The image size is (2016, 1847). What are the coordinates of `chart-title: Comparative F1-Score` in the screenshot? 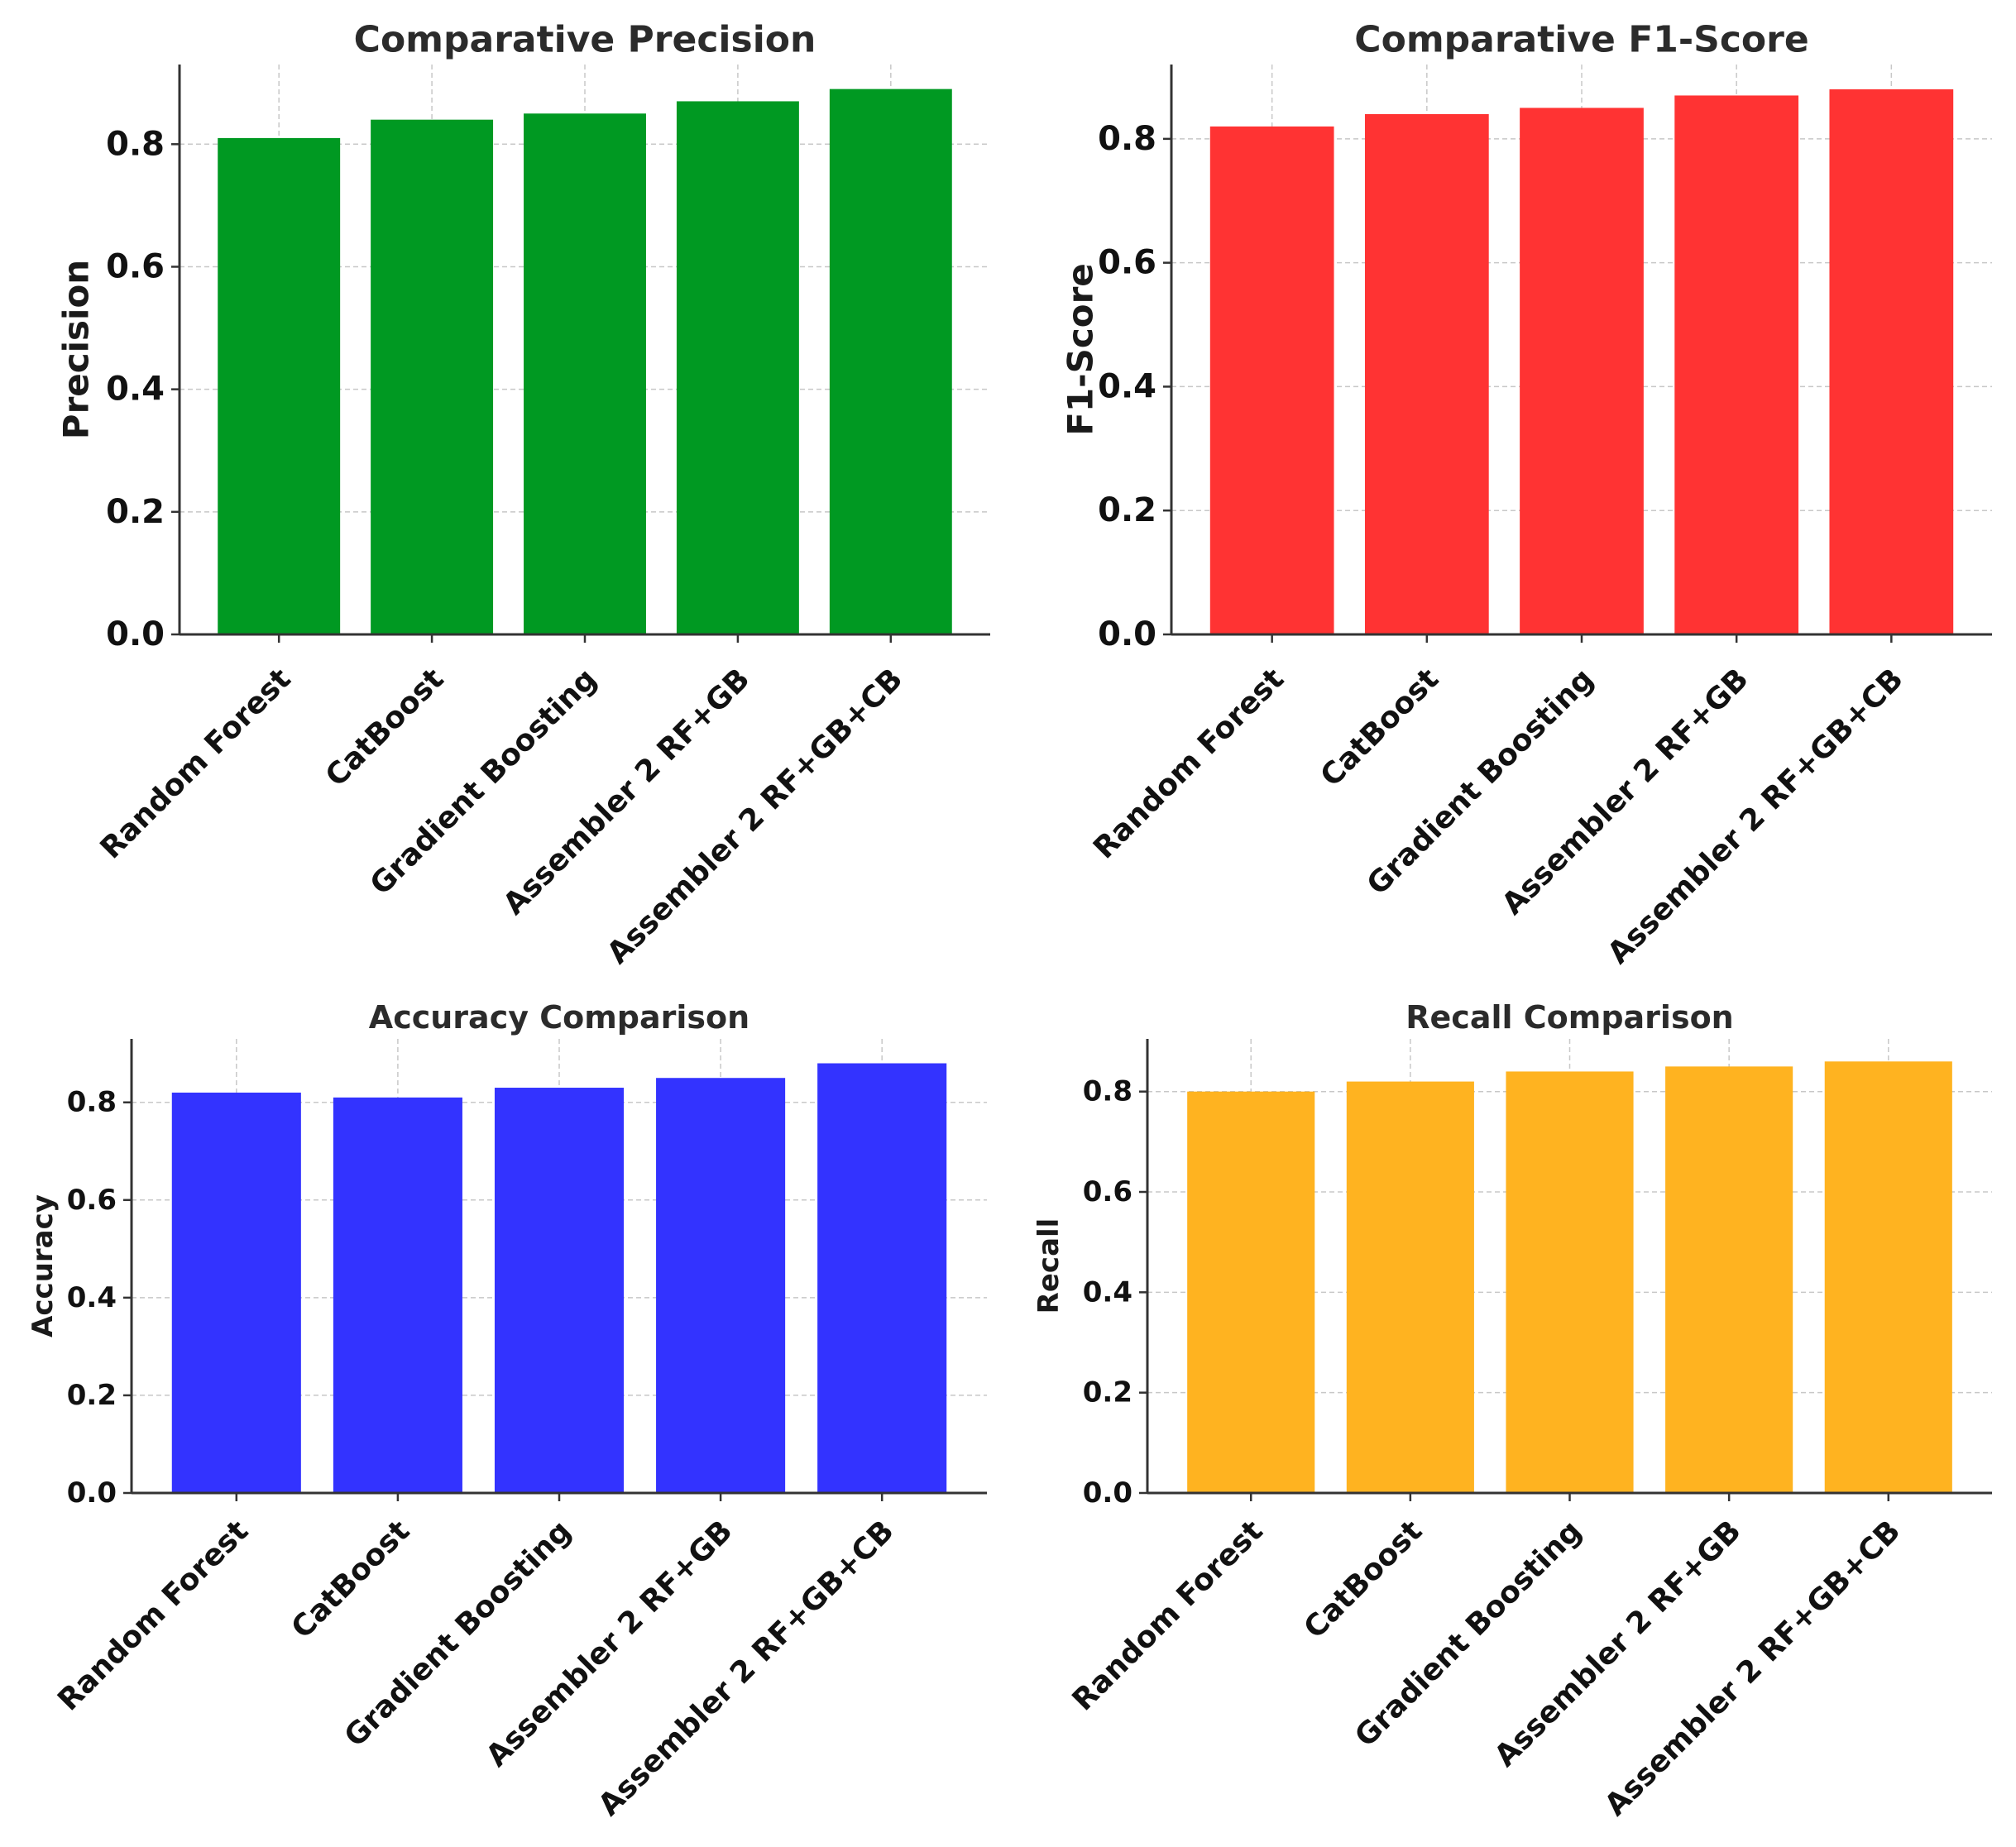 It's located at (1581, 40).